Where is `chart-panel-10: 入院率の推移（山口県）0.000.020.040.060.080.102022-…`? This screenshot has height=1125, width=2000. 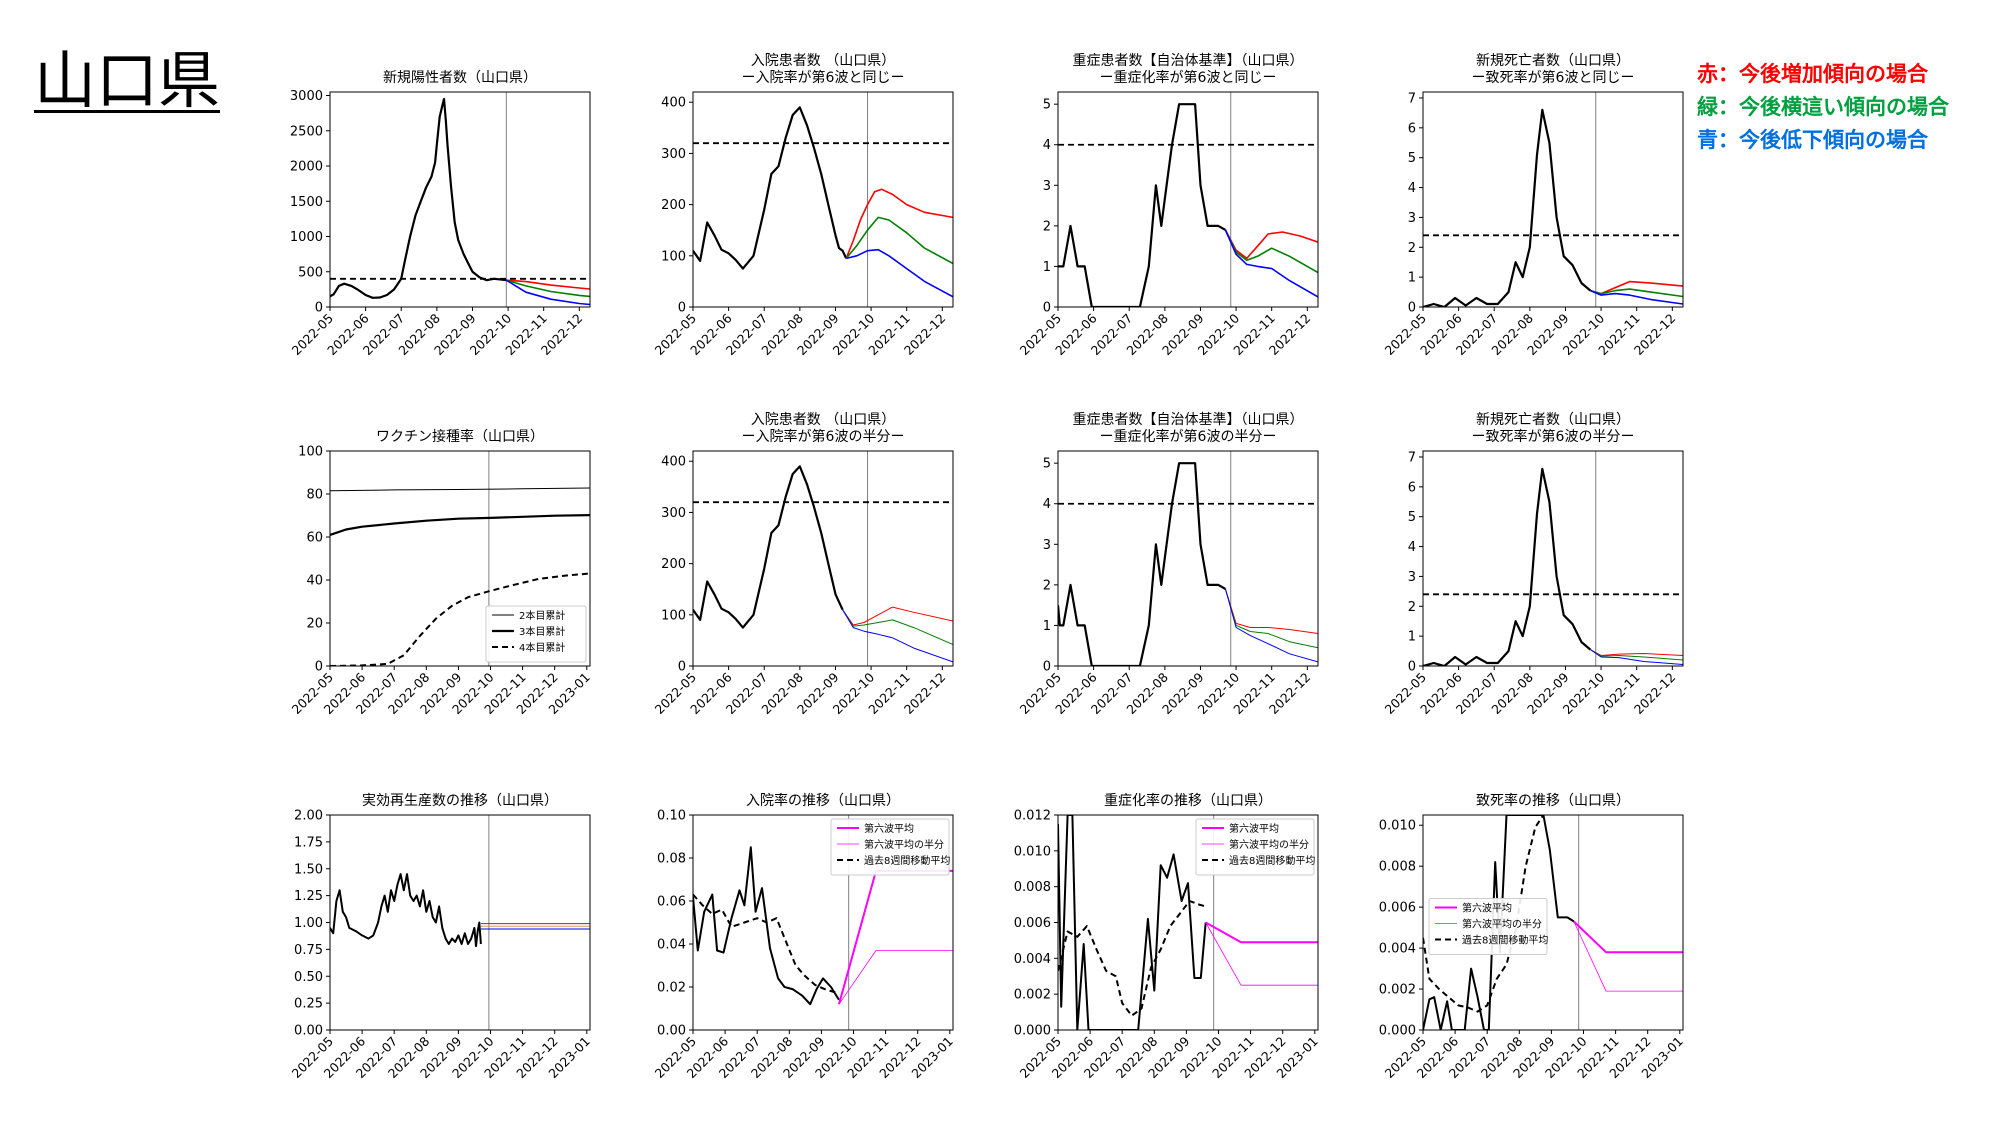 chart-panel-10: 入院率の推移（山口県）0.000.020.040.060.080.102022-… is located at coordinates (804, 936).